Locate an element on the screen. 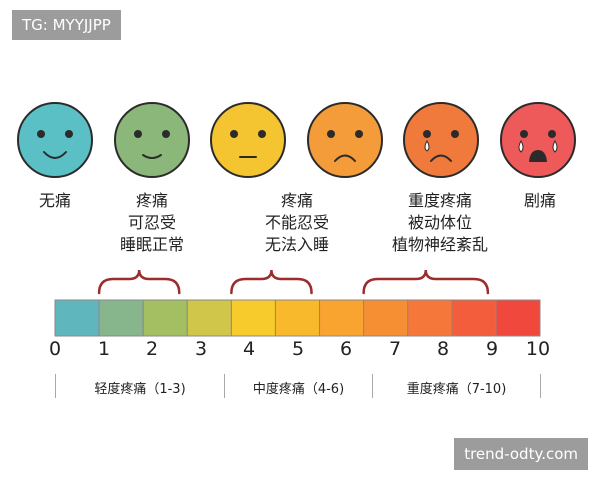 The height and width of the screenshot is (480, 600). tick-label: 2 is located at coordinates (152, 349).